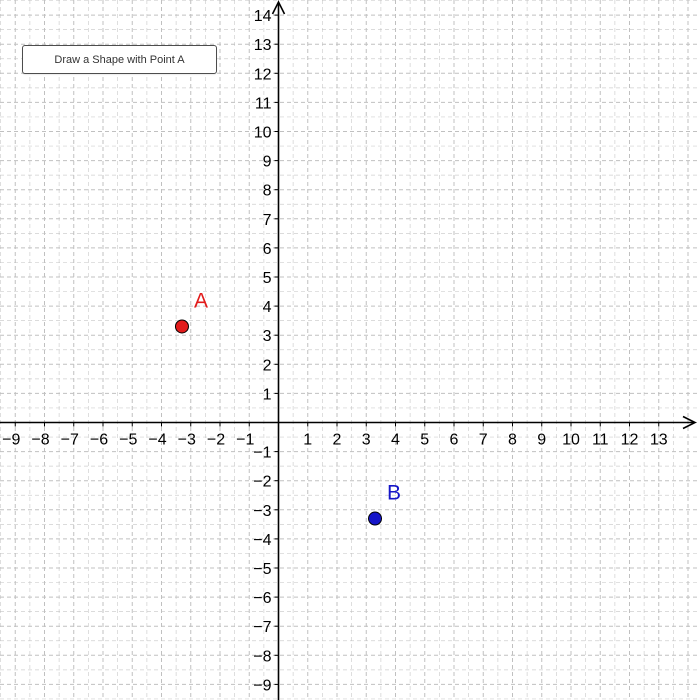  I want to click on y-tick-label: 14, so click(263, 16).